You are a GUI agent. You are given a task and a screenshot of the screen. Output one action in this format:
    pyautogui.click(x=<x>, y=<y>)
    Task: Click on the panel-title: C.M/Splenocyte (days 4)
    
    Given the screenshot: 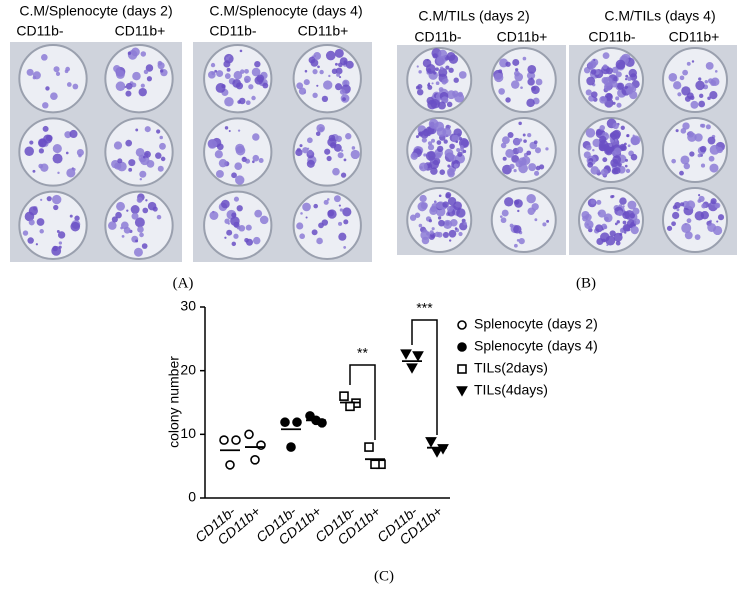 What is the action you would take?
    pyautogui.click(x=285, y=11)
    